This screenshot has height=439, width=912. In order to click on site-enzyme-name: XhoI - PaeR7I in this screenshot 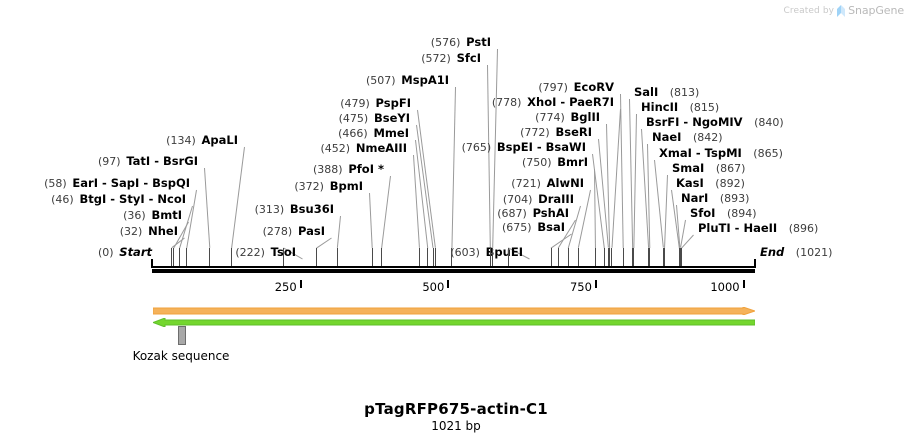, I will do `click(570, 102)`.